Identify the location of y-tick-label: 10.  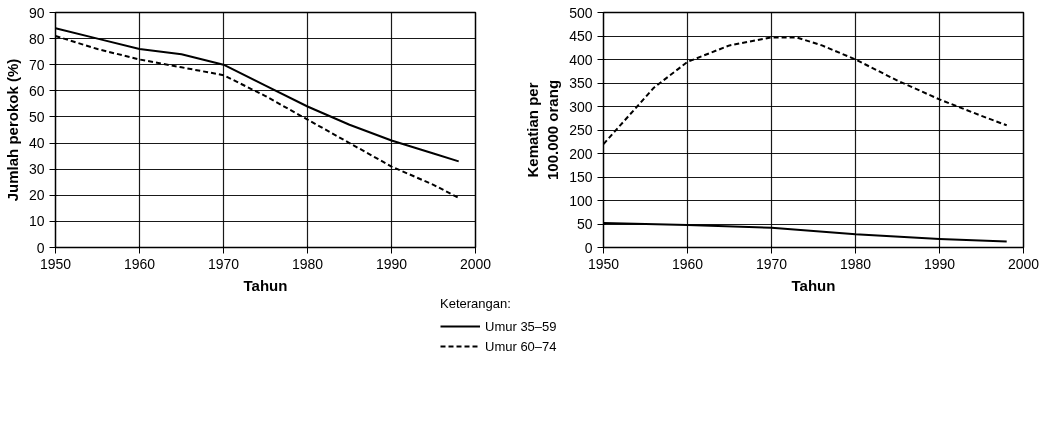
(36, 221).